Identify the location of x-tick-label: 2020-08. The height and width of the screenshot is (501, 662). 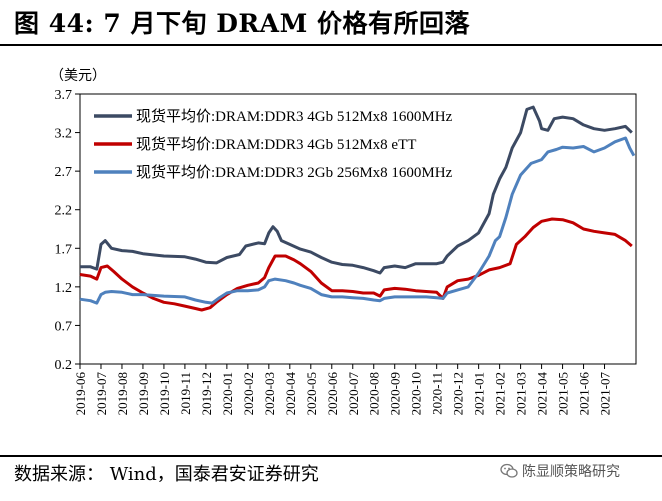
(374, 393).